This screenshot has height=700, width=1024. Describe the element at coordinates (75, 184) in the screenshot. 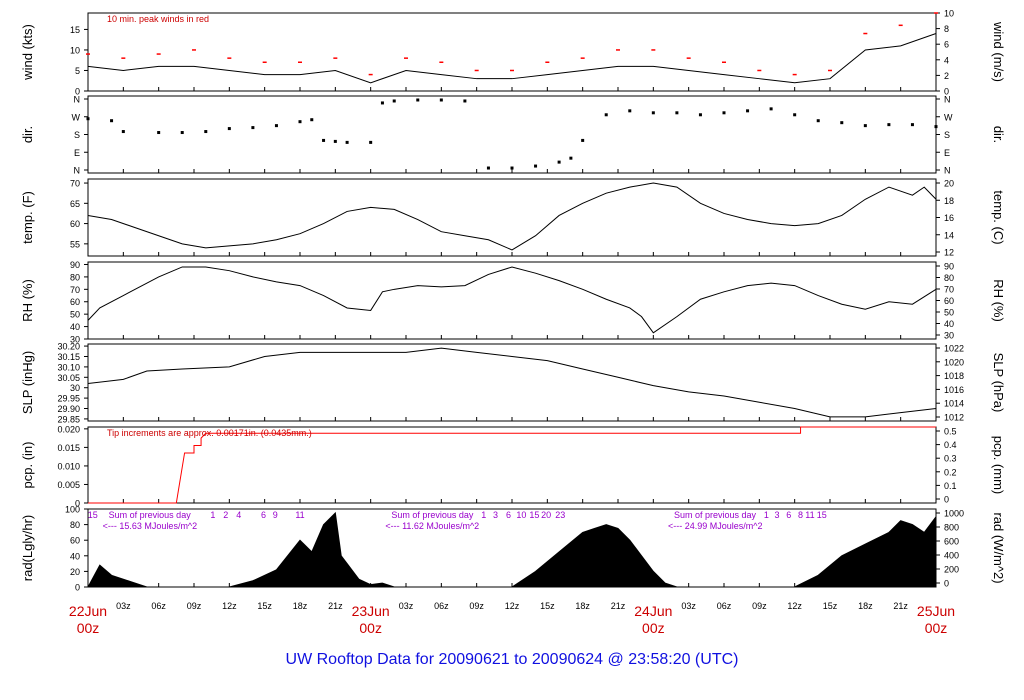

I see `temp-left-tick-label: 70` at that location.